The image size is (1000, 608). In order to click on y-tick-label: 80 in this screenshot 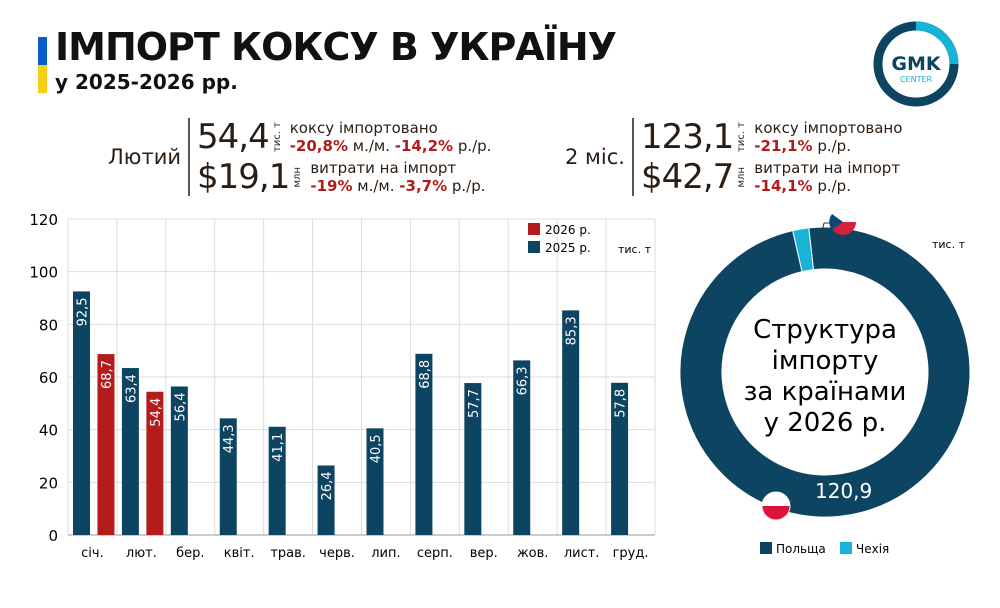, I will do `click(48, 325)`.